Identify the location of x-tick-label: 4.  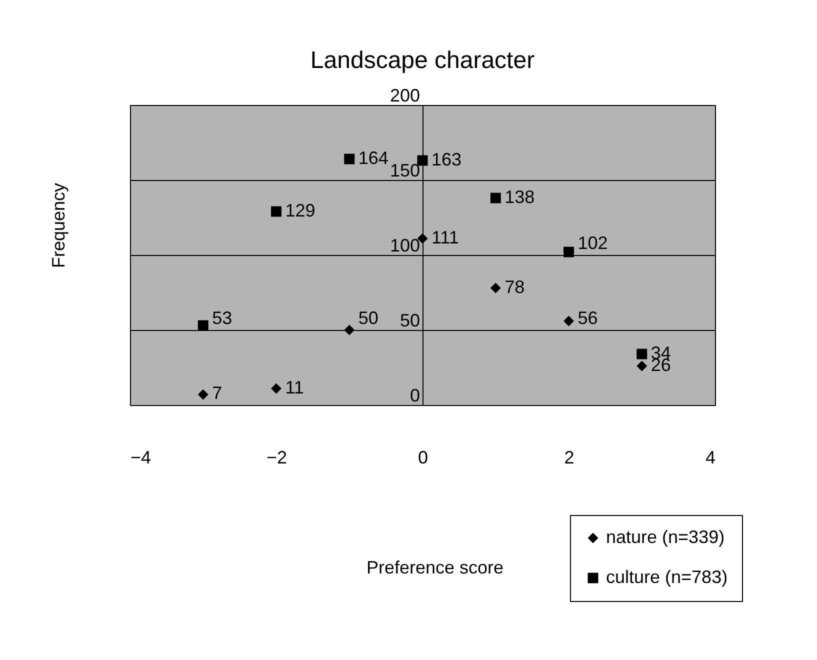
(710, 458).